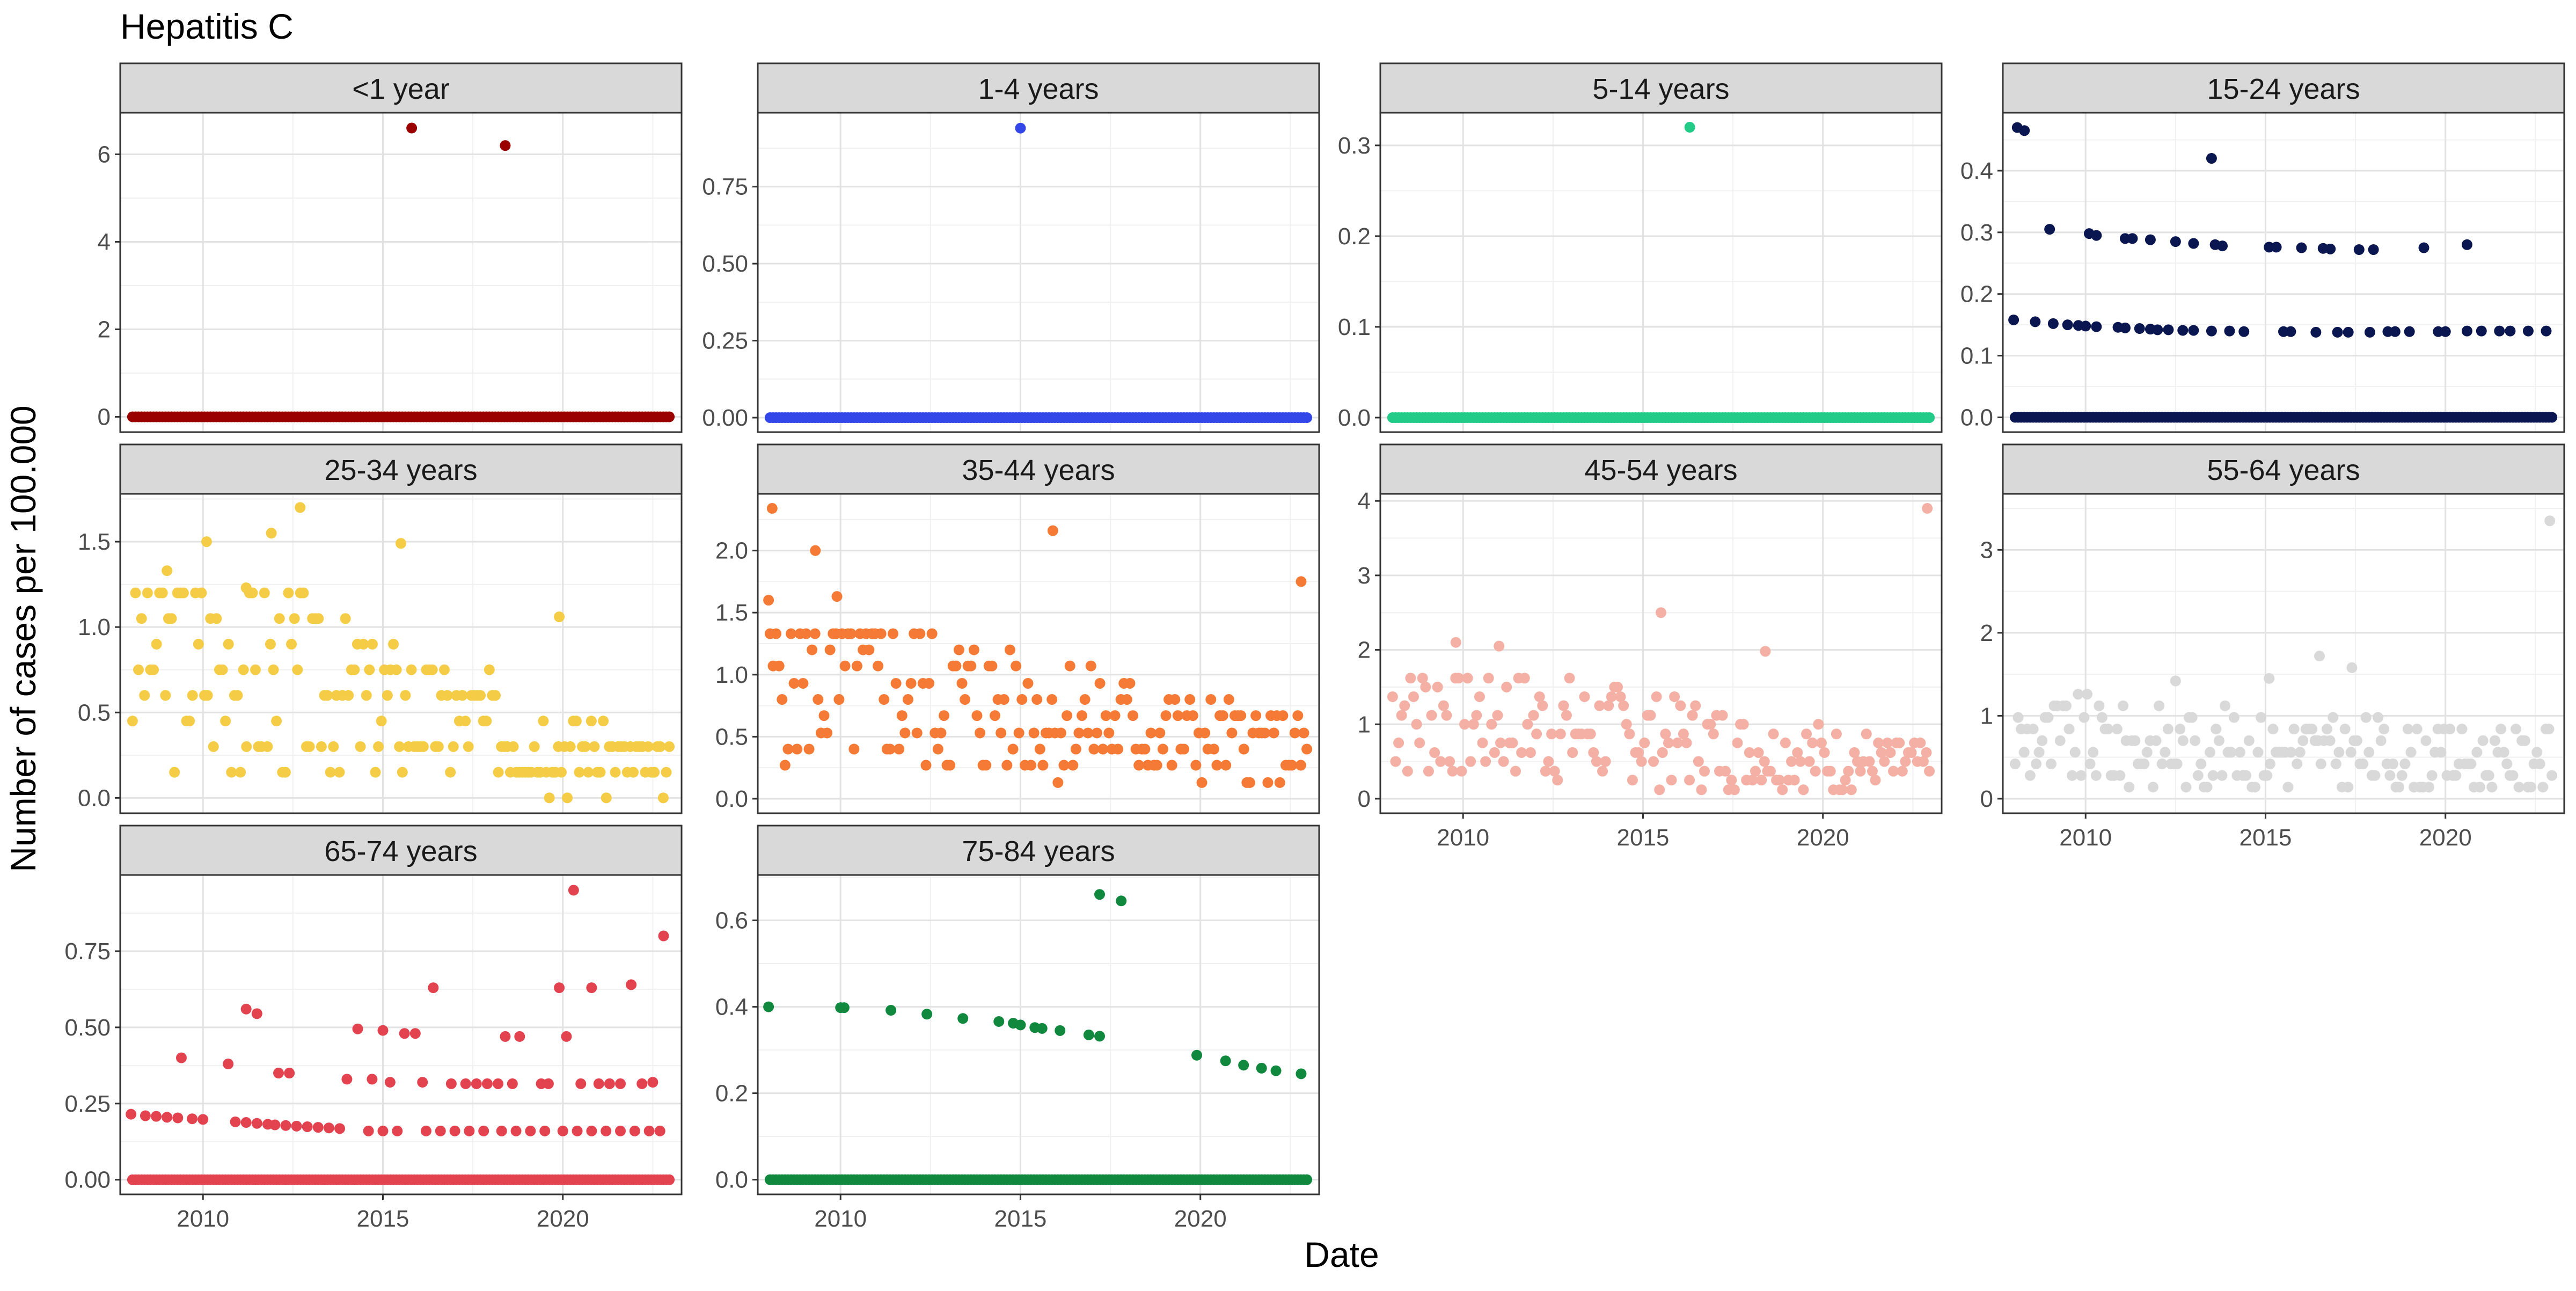 Image resolution: width=2576 pixels, height=1291 pixels. Describe the element at coordinates (87, 1028) in the screenshot. I see `y-tick-label: 0.50` at that location.